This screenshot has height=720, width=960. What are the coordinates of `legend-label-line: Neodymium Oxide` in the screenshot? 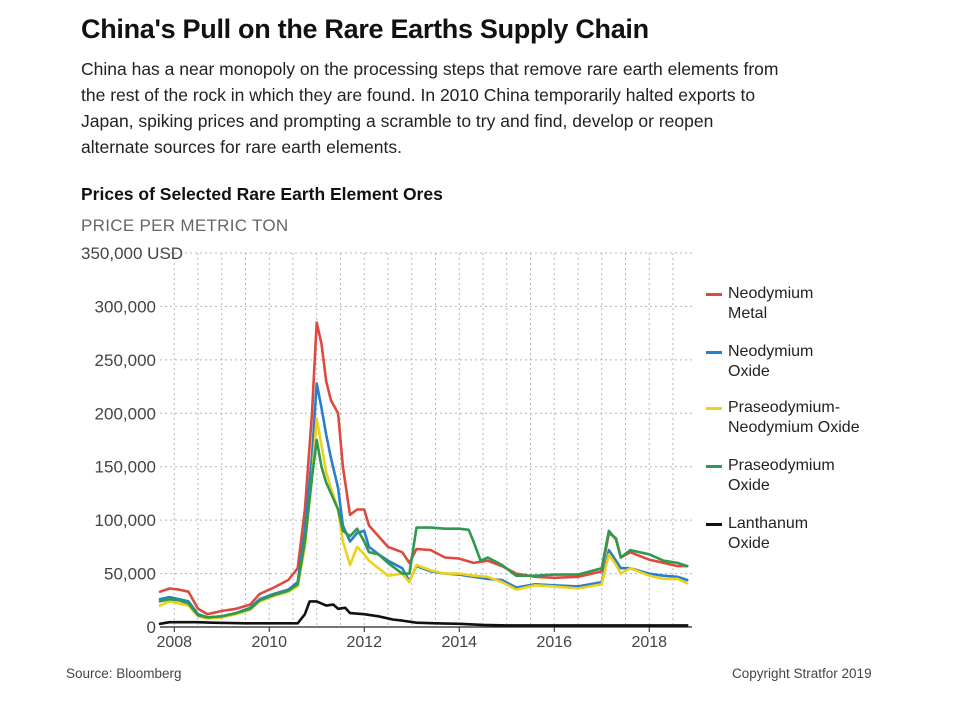 It's located at (794, 427).